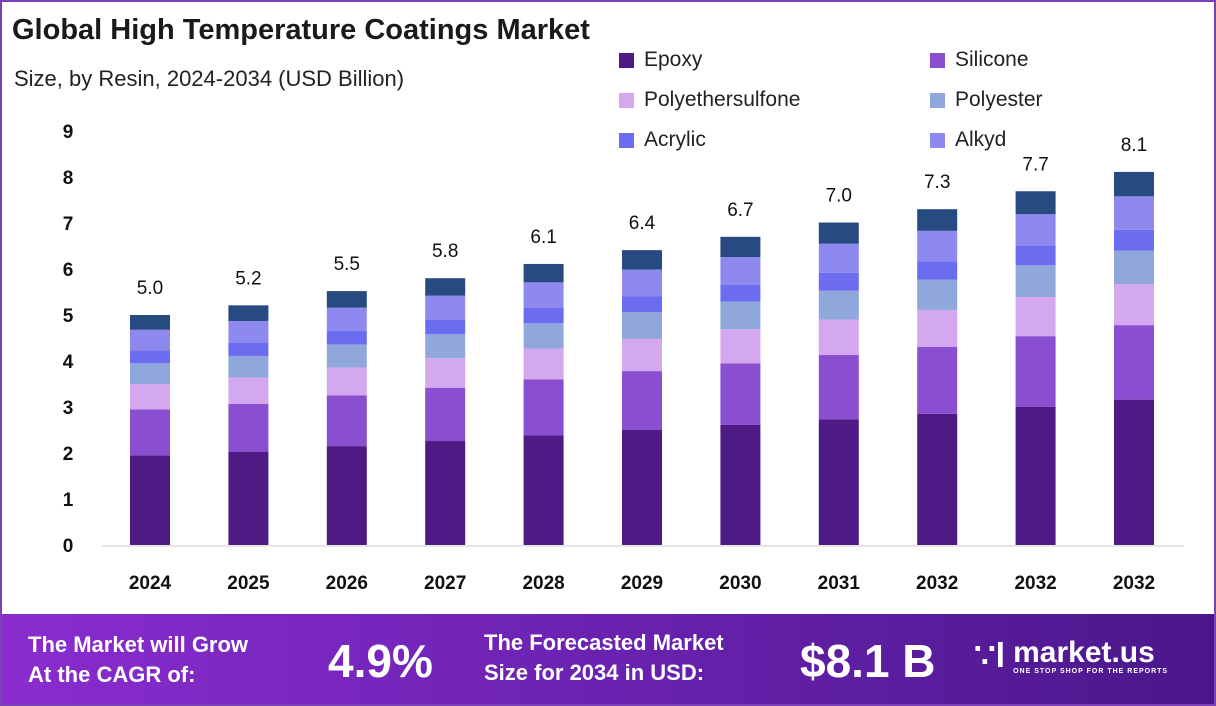 The width and height of the screenshot is (1216, 706). Describe the element at coordinates (1134, 145) in the screenshot. I see `bar-total-label: 8.1` at that location.